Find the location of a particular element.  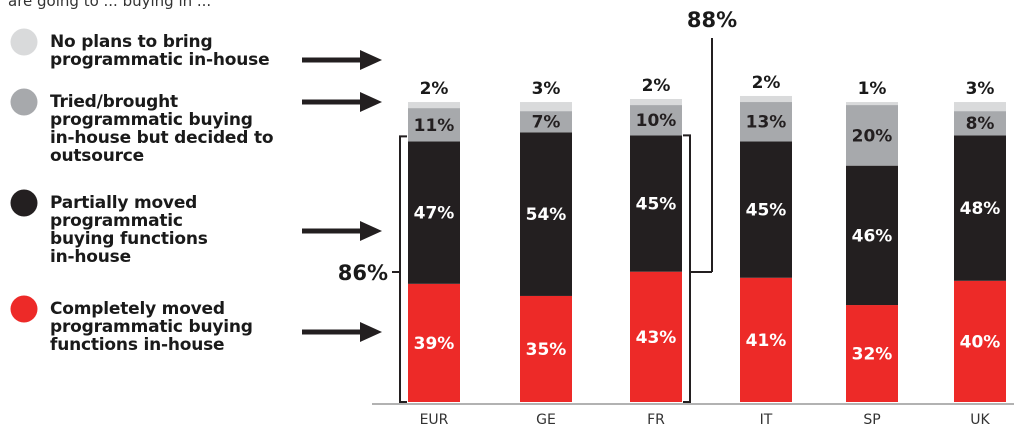

data-label-eur-2: 11% is located at coordinates (434, 126).